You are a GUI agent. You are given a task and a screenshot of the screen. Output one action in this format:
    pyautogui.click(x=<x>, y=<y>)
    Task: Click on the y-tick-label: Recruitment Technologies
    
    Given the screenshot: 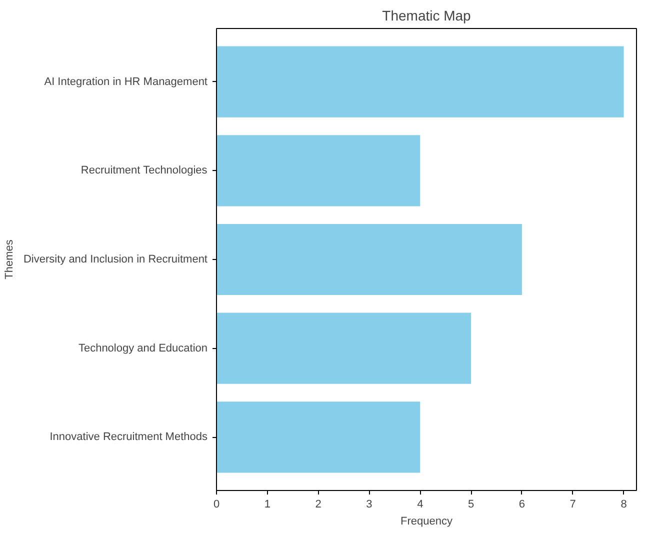 What is the action you would take?
    pyautogui.click(x=144, y=170)
    